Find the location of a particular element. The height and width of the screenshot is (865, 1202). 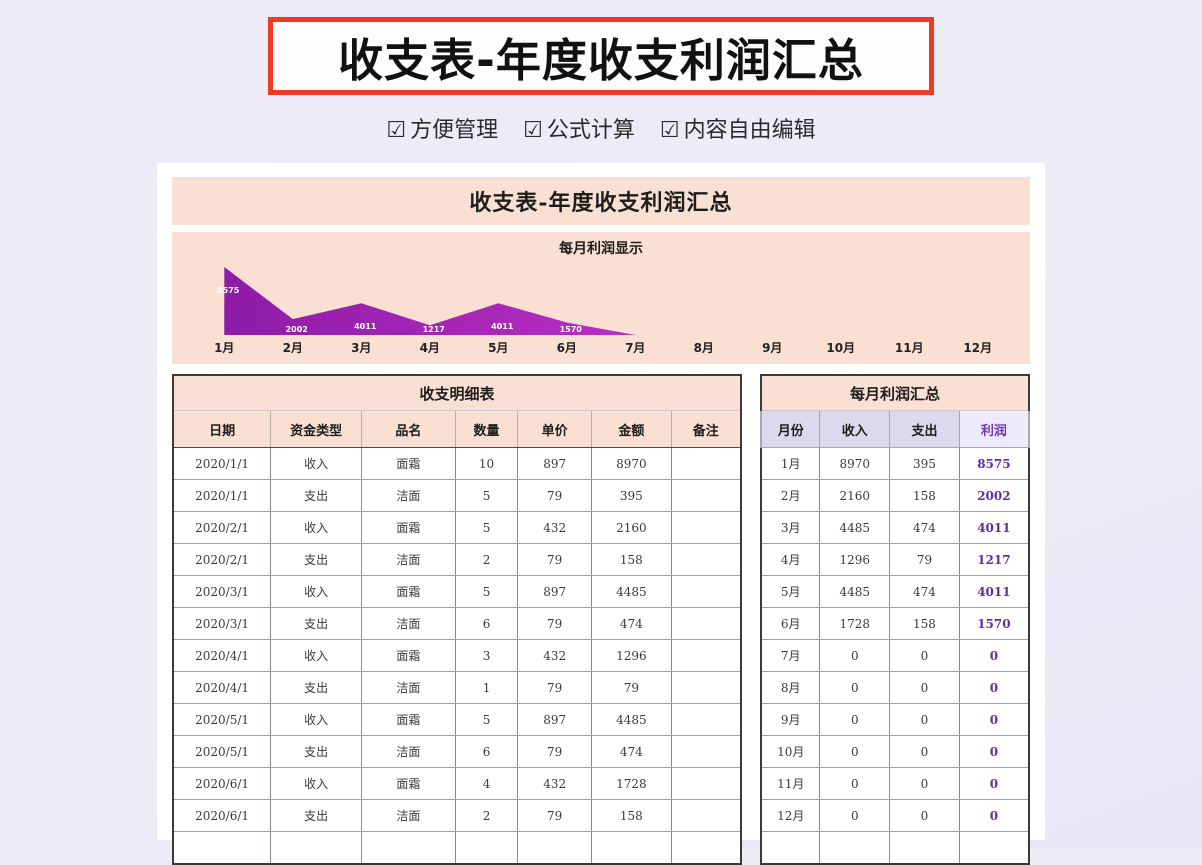

table-row: 6月 1728 158 1570 is located at coordinates (895, 623).